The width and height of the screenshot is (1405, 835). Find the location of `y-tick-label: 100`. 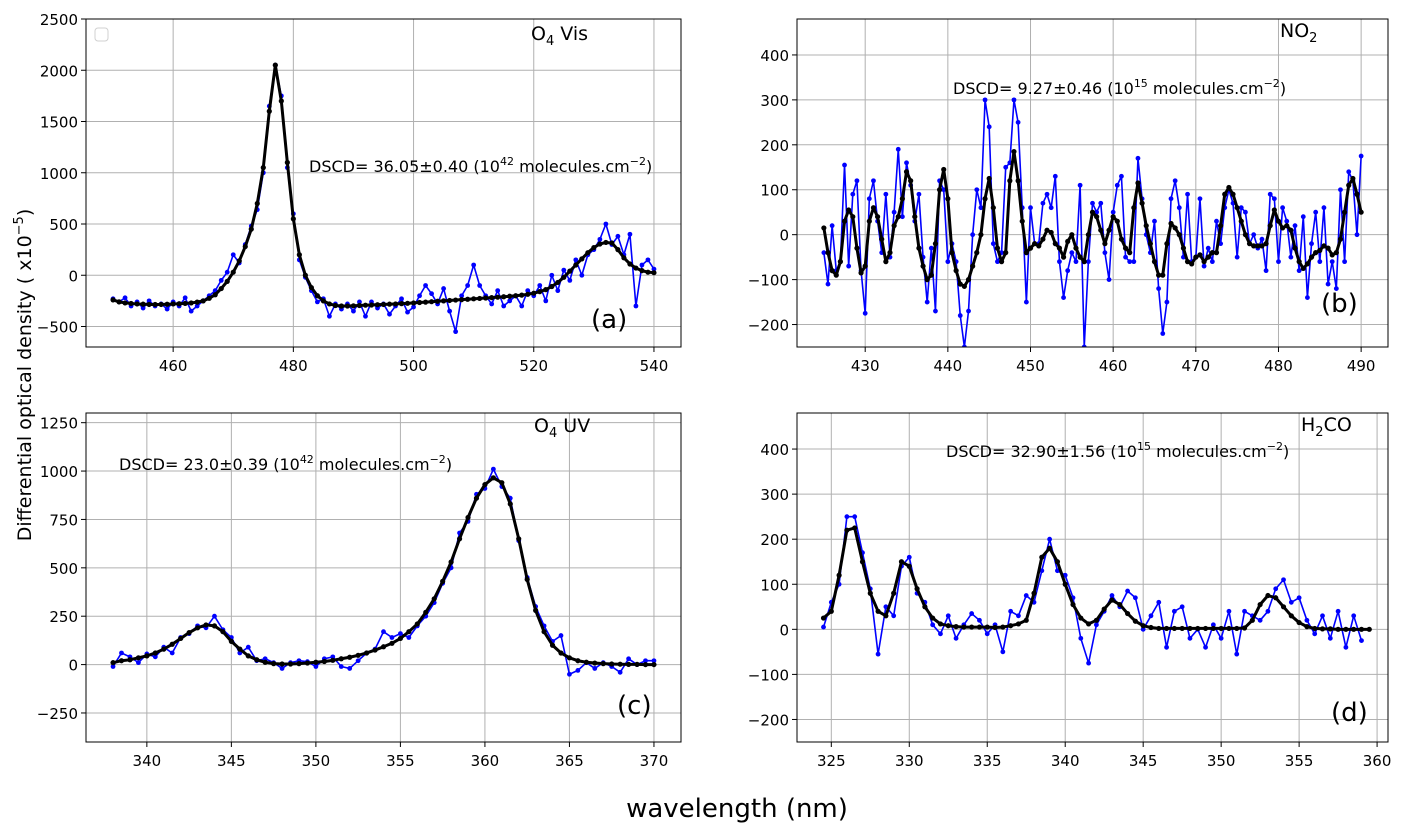

y-tick-label: 100 is located at coordinates (774, 191).